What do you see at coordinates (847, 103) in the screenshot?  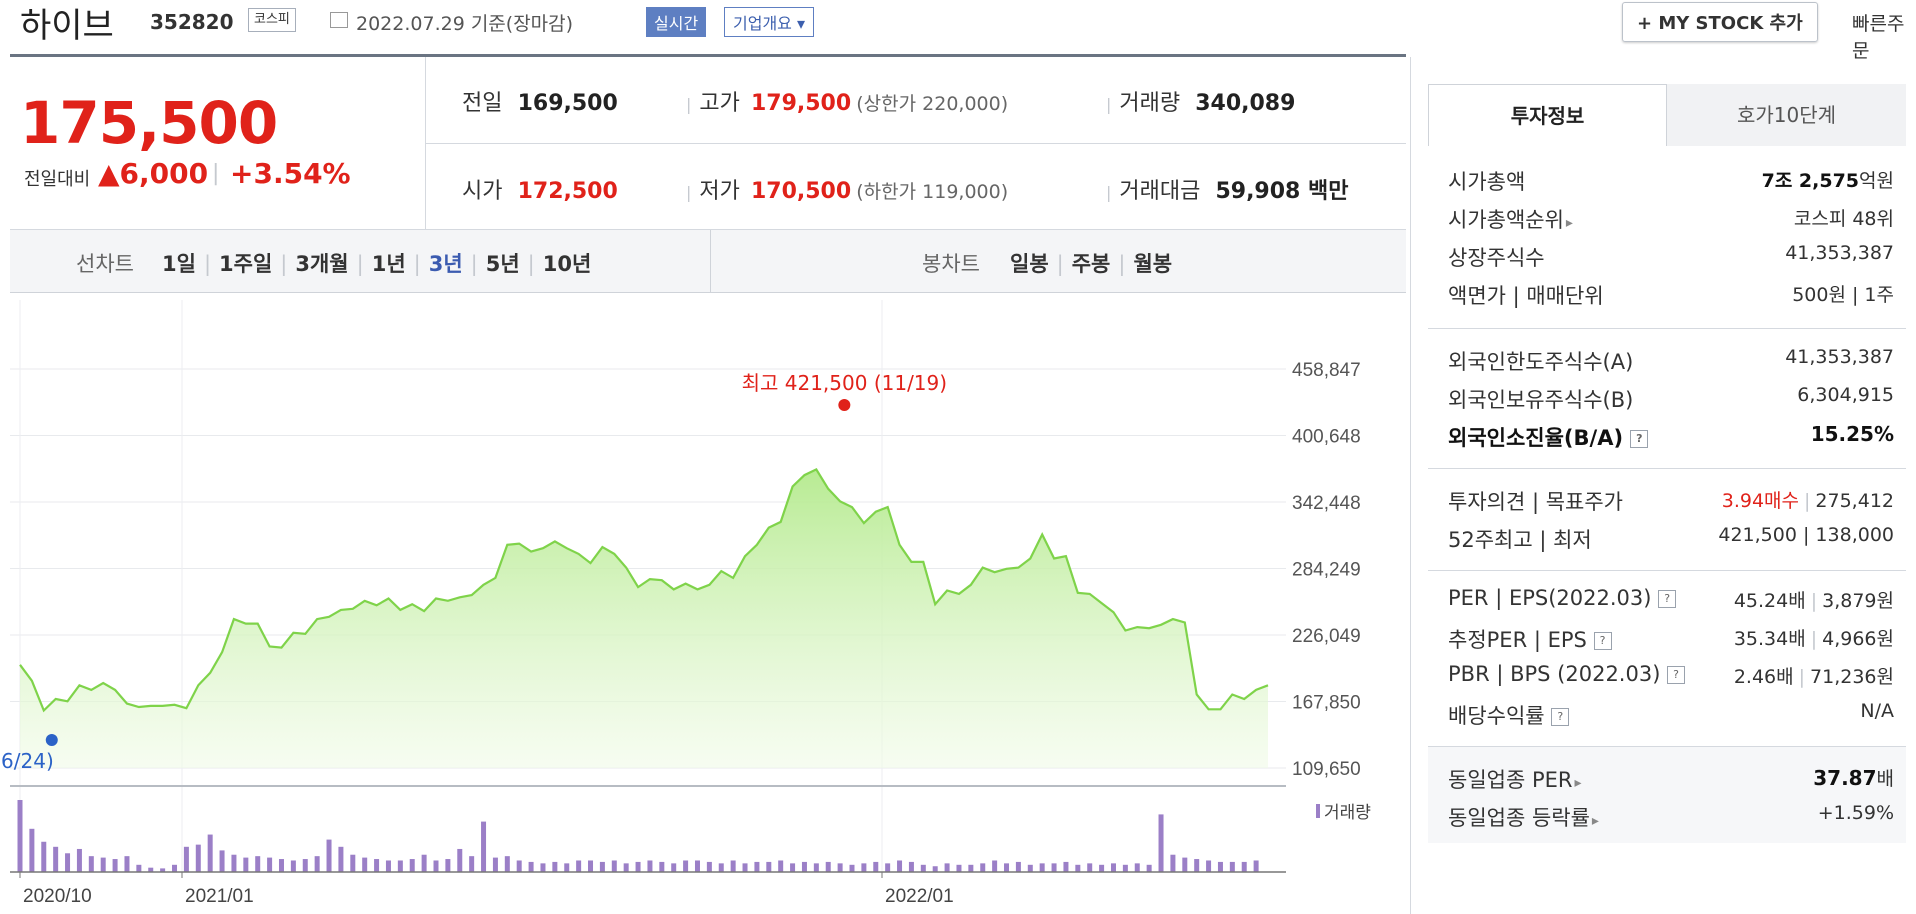 I see `high-price: | 고가 179,500 (상한가 220,000)` at bounding box center [847, 103].